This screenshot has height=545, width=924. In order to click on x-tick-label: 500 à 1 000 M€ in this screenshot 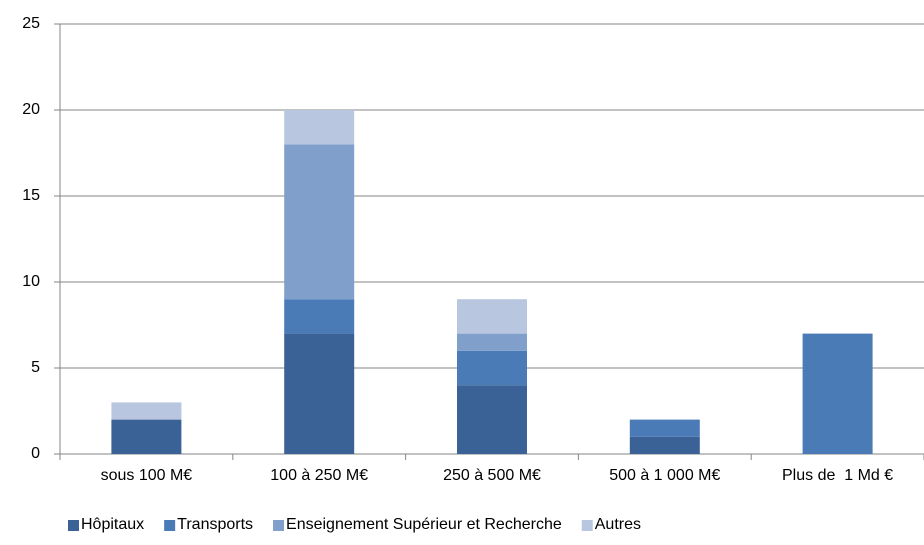, I will do `click(664, 475)`.